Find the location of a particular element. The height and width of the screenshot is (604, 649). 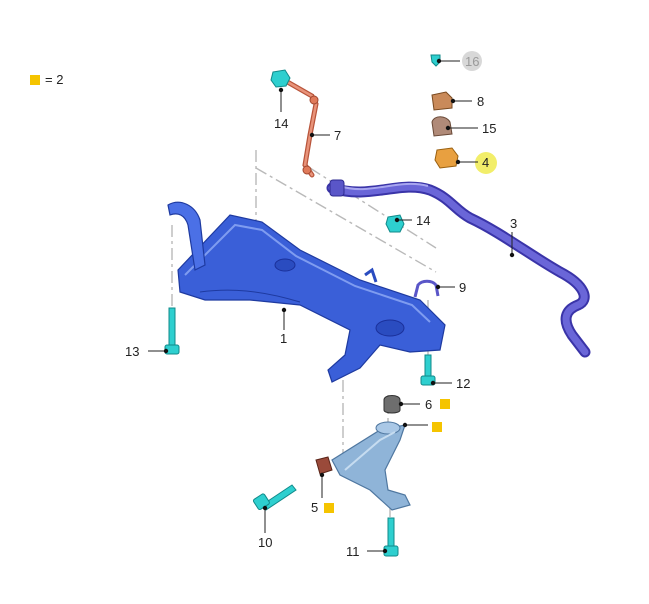

callout-label: 7 is located at coordinates (337, 135).